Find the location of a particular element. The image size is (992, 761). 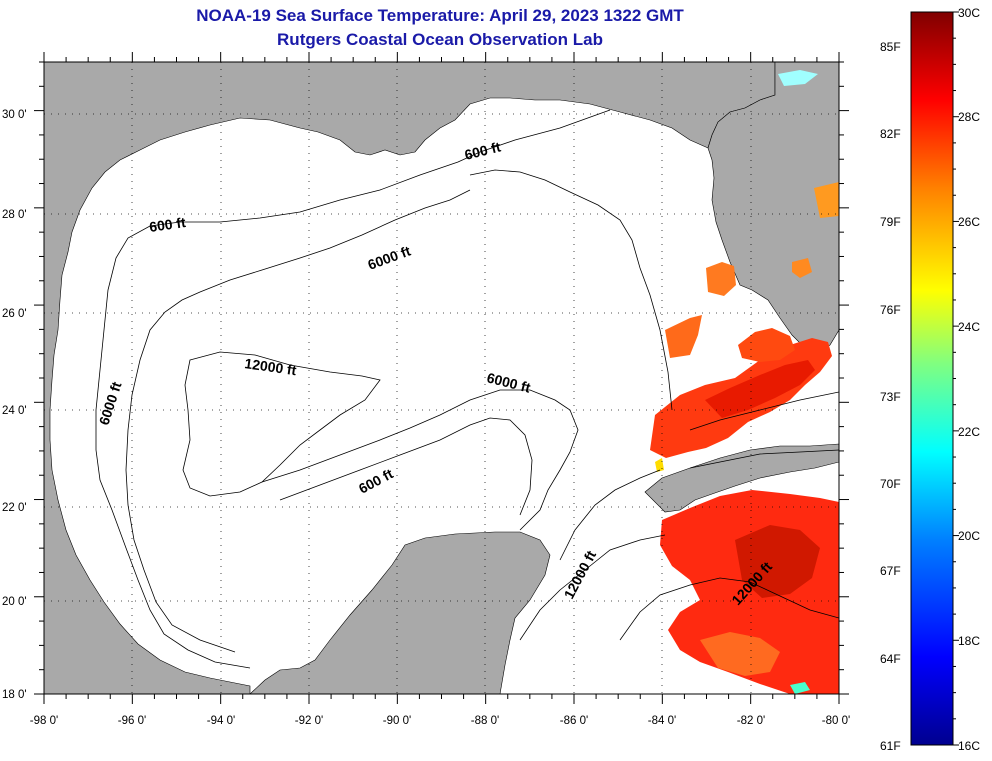

colorbar-f-label: 79F is located at coordinates (890, 222).